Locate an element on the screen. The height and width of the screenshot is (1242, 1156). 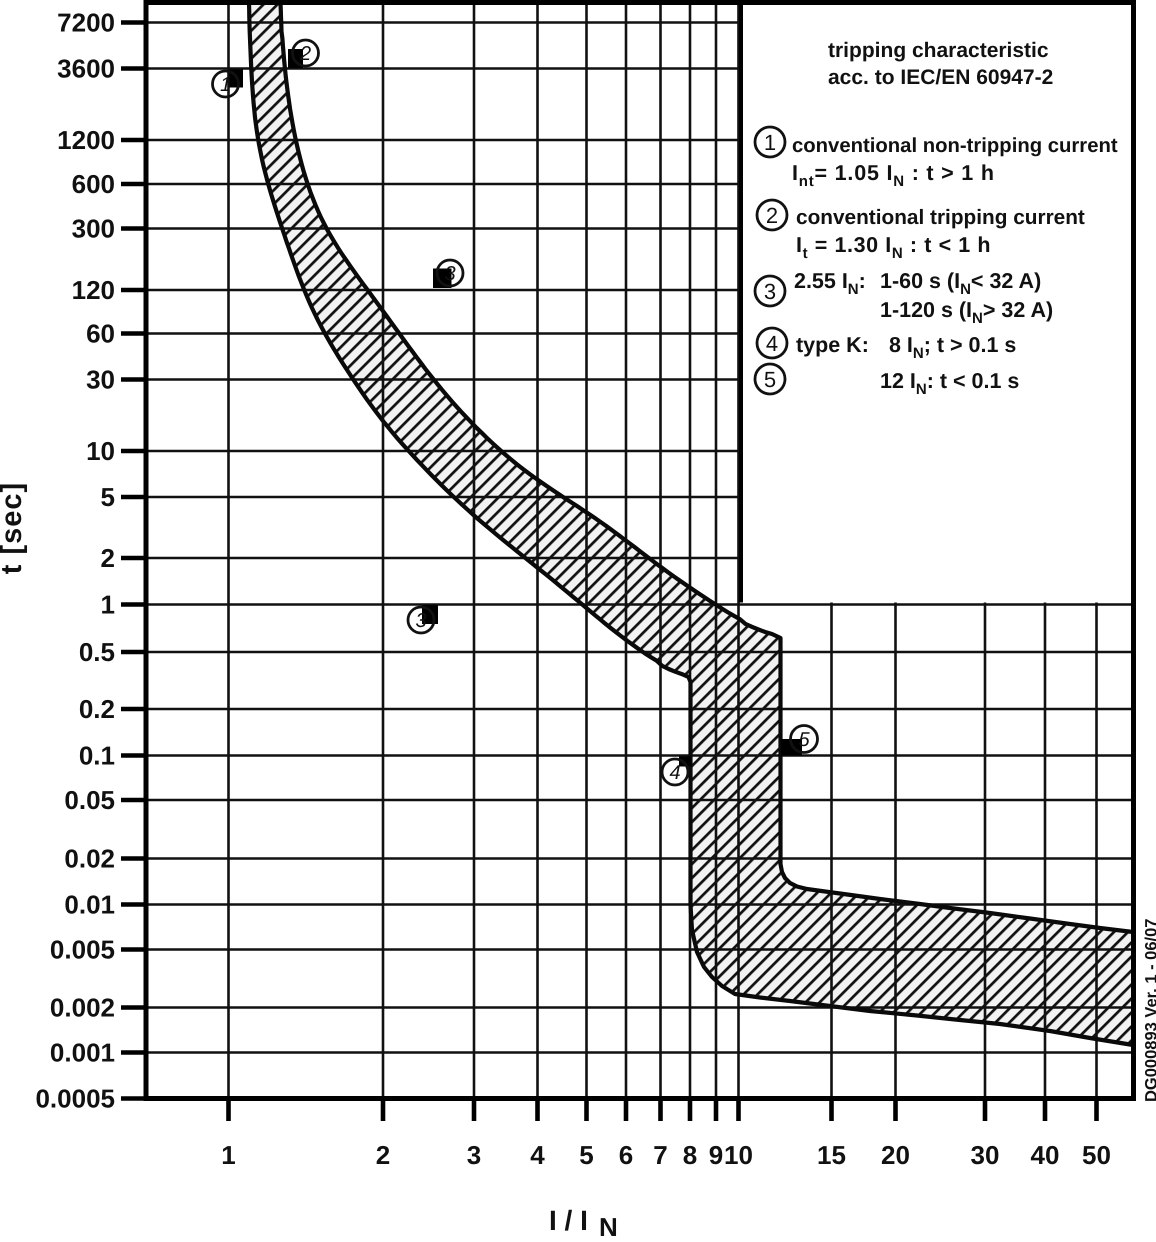
svg-text: 0.005 is located at coordinates (82, 950).